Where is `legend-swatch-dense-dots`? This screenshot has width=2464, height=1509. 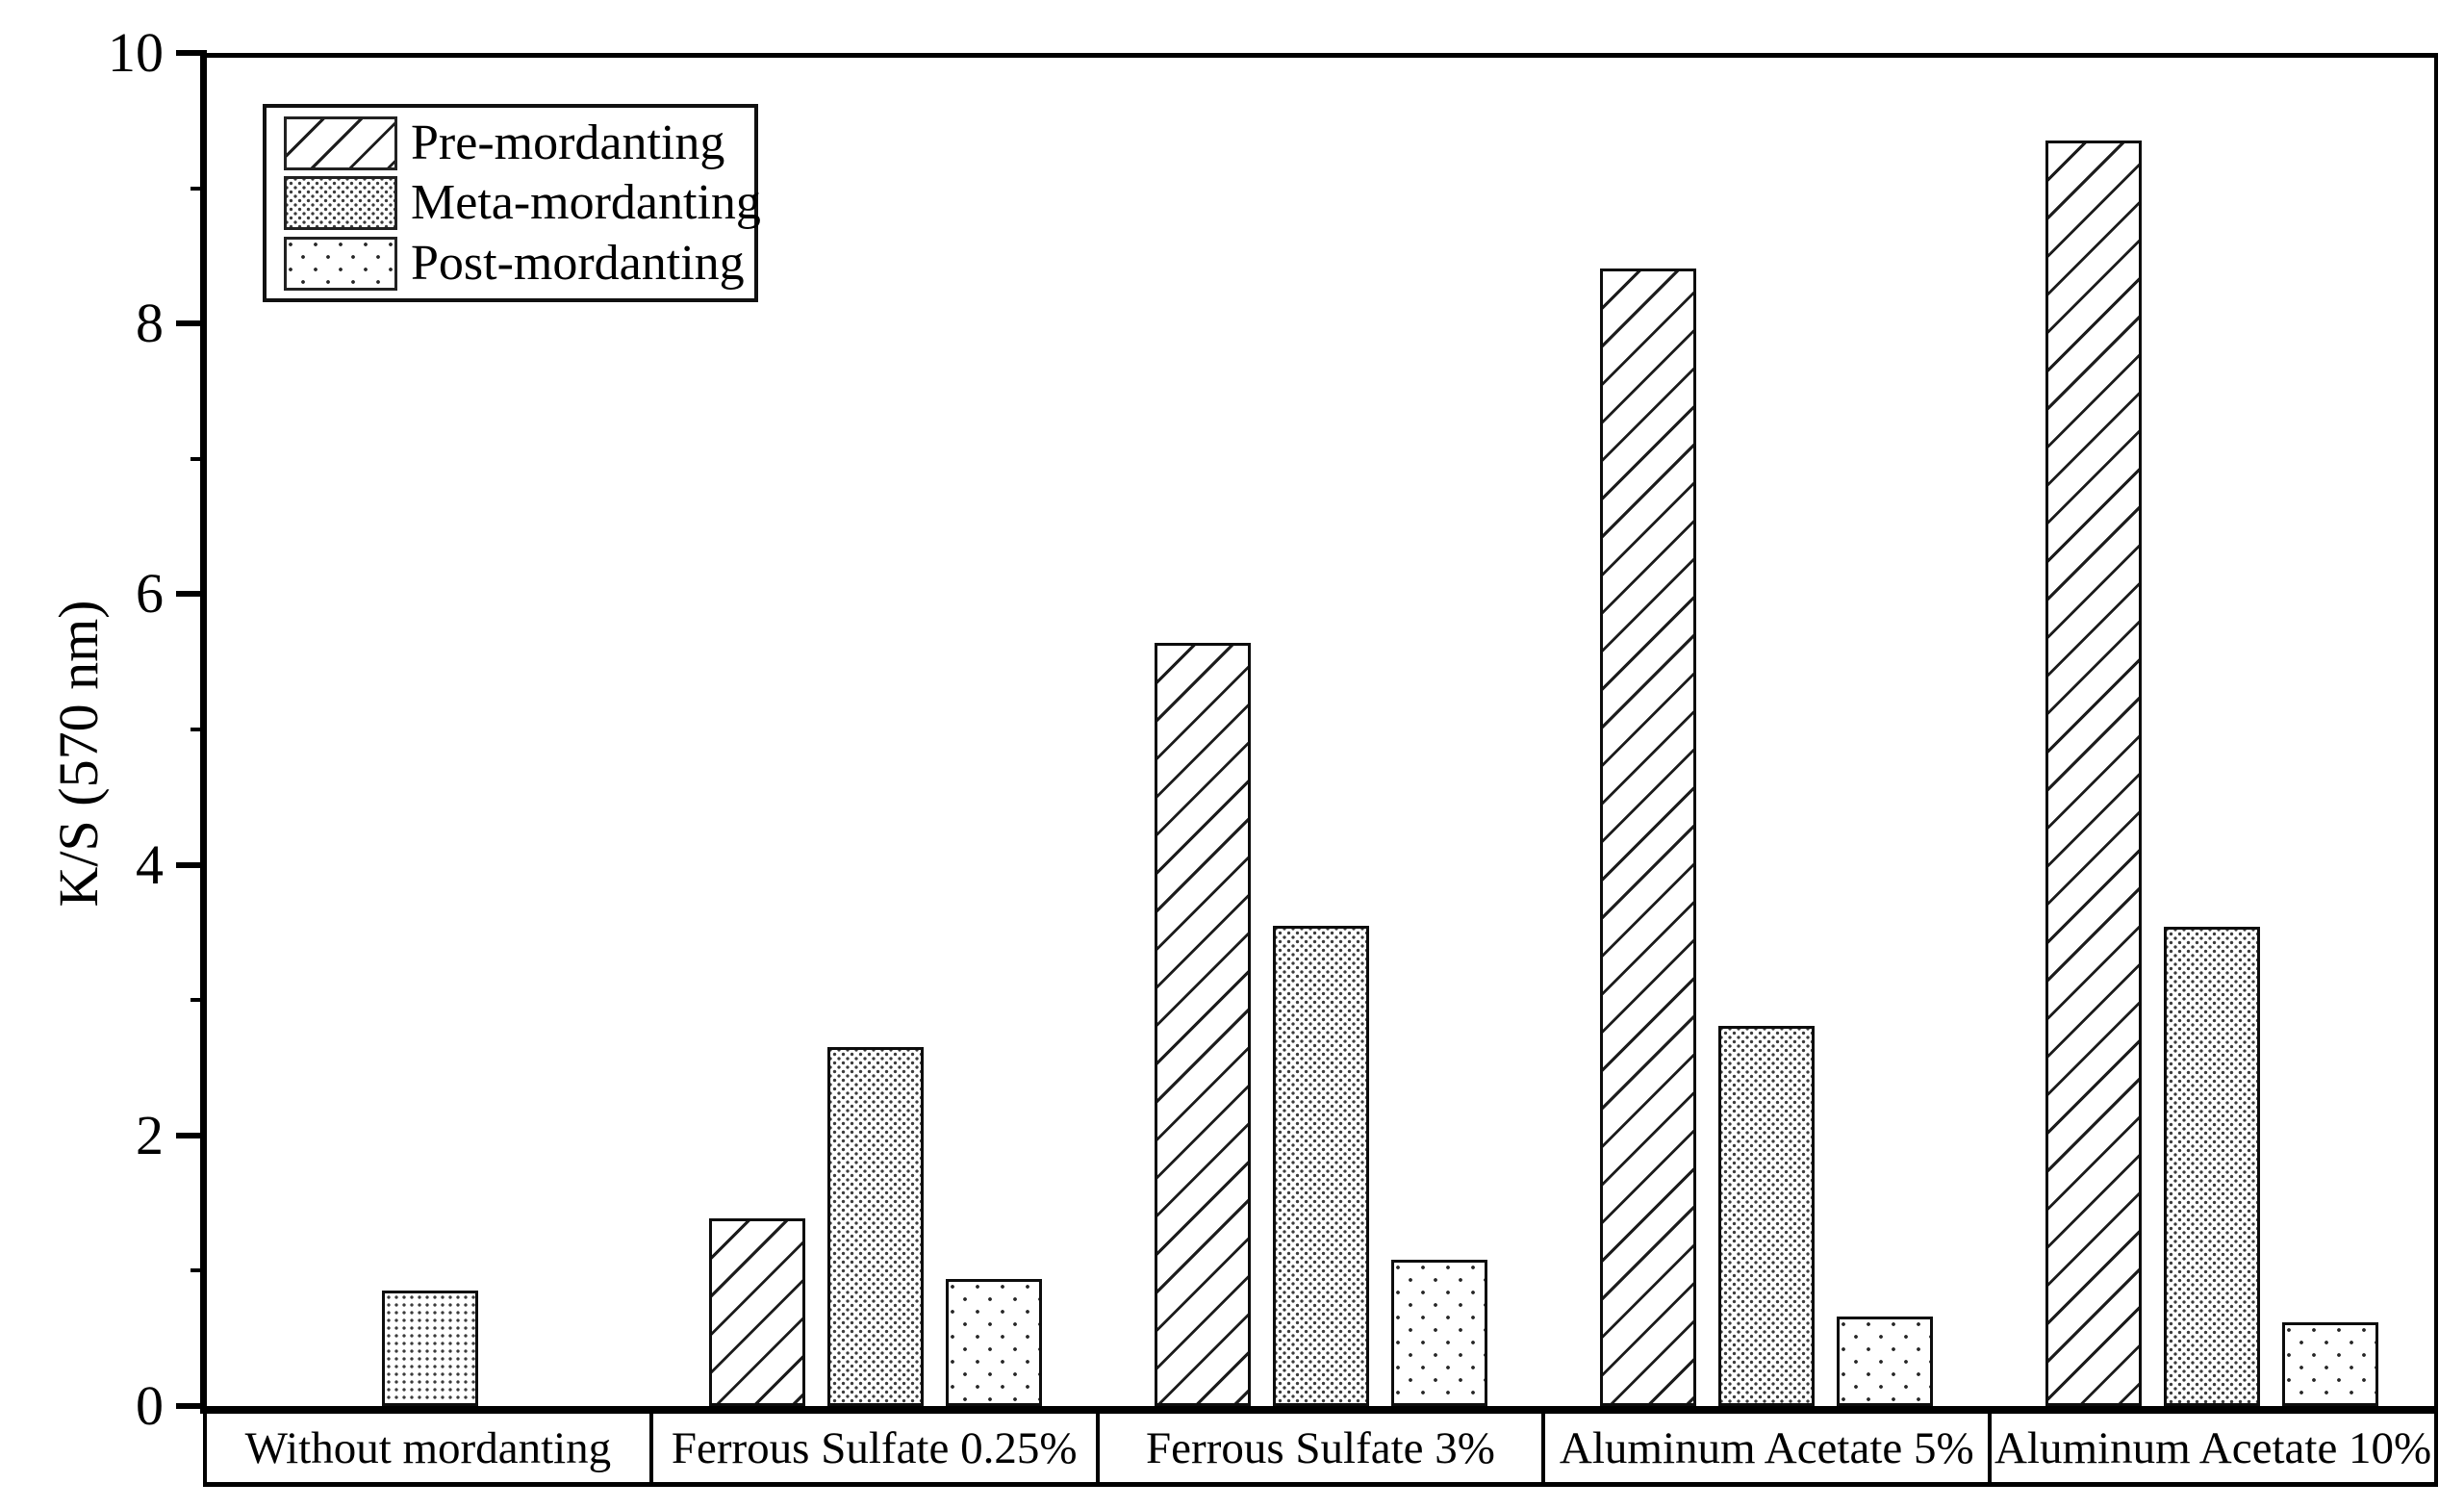
legend-swatch-dense-dots is located at coordinates (341, 203).